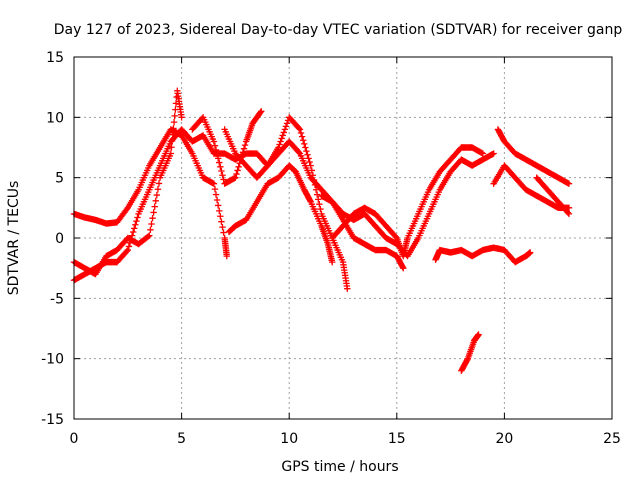 The height and width of the screenshot is (480, 640). Describe the element at coordinates (470, 352) in the screenshot. I see `series-track-j` at that location.